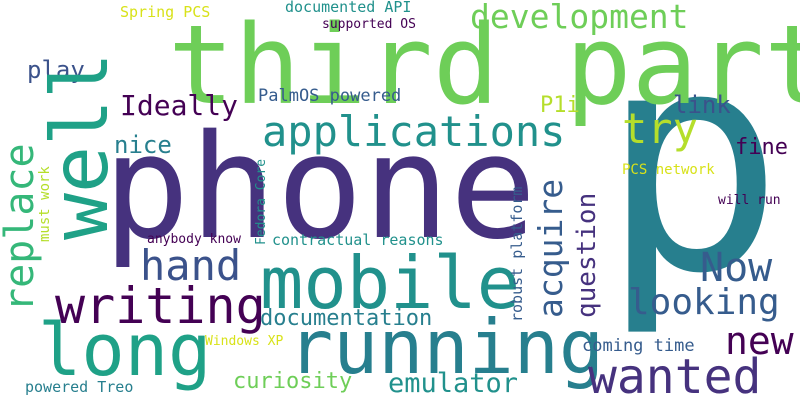 The width and height of the screenshot is (800, 400). What do you see at coordinates (660, 128) in the screenshot?
I see `word-try: try` at bounding box center [660, 128].